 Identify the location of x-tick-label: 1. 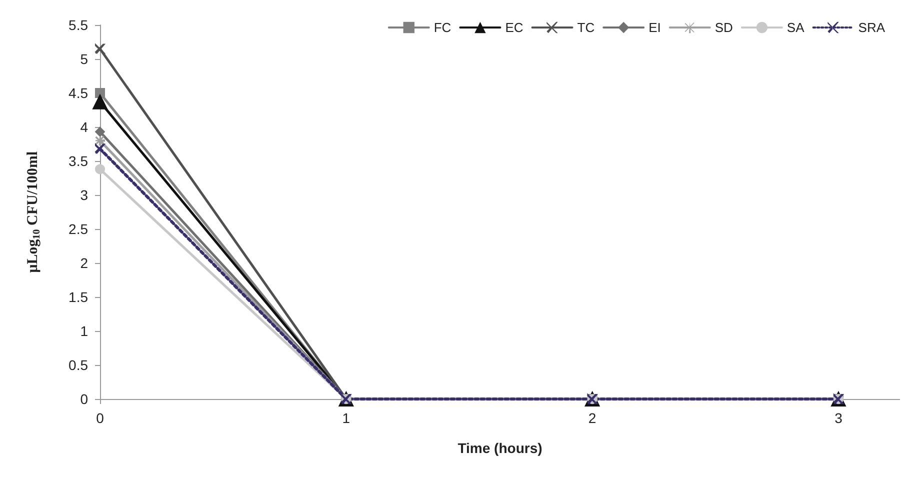
(346, 418).